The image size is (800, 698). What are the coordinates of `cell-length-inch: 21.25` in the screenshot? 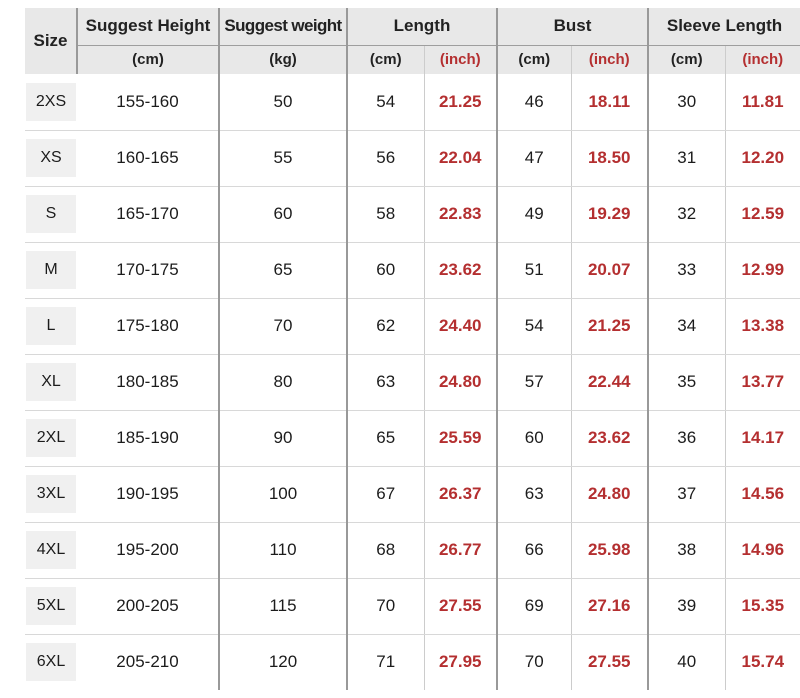 It's located at (461, 102).